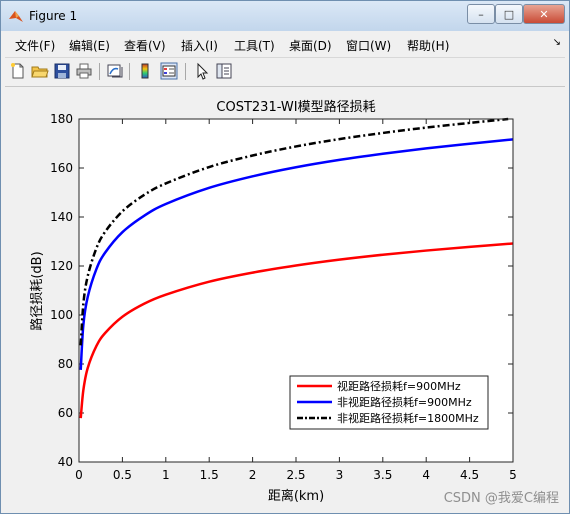  Describe the element at coordinates (61, 266) in the screenshot. I see `y-tick-label: 120` at that location.